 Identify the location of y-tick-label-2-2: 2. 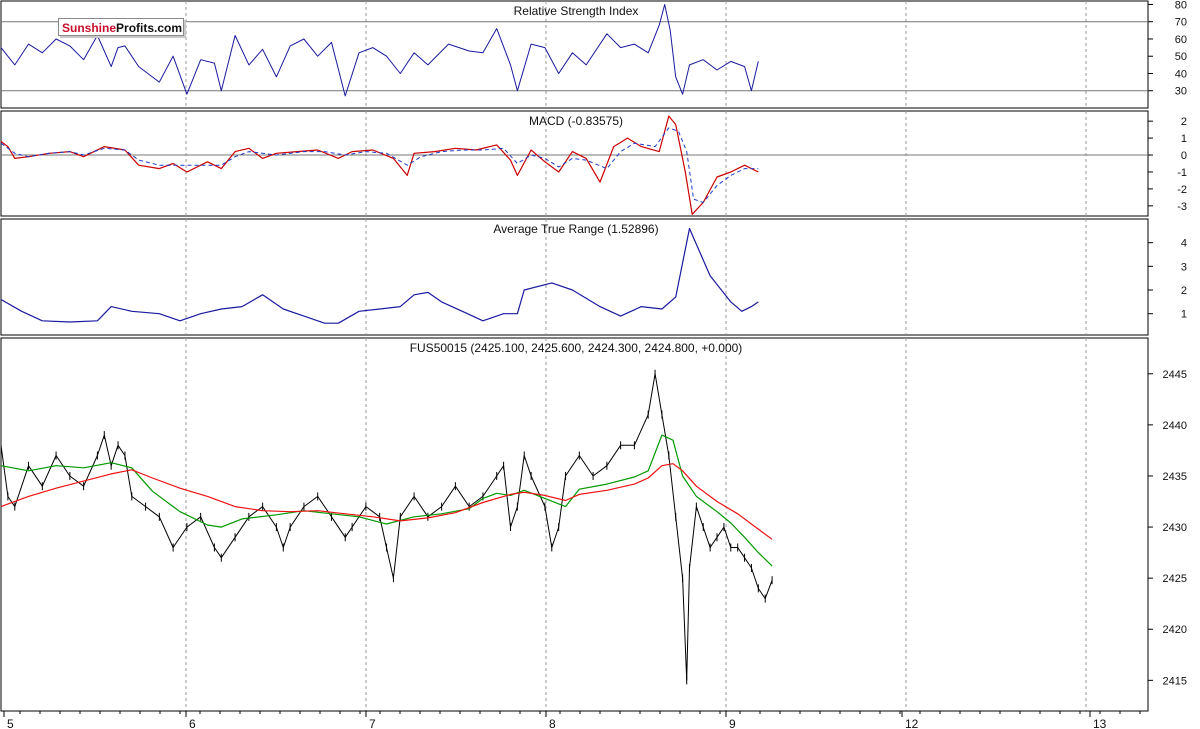
(1184, 291).